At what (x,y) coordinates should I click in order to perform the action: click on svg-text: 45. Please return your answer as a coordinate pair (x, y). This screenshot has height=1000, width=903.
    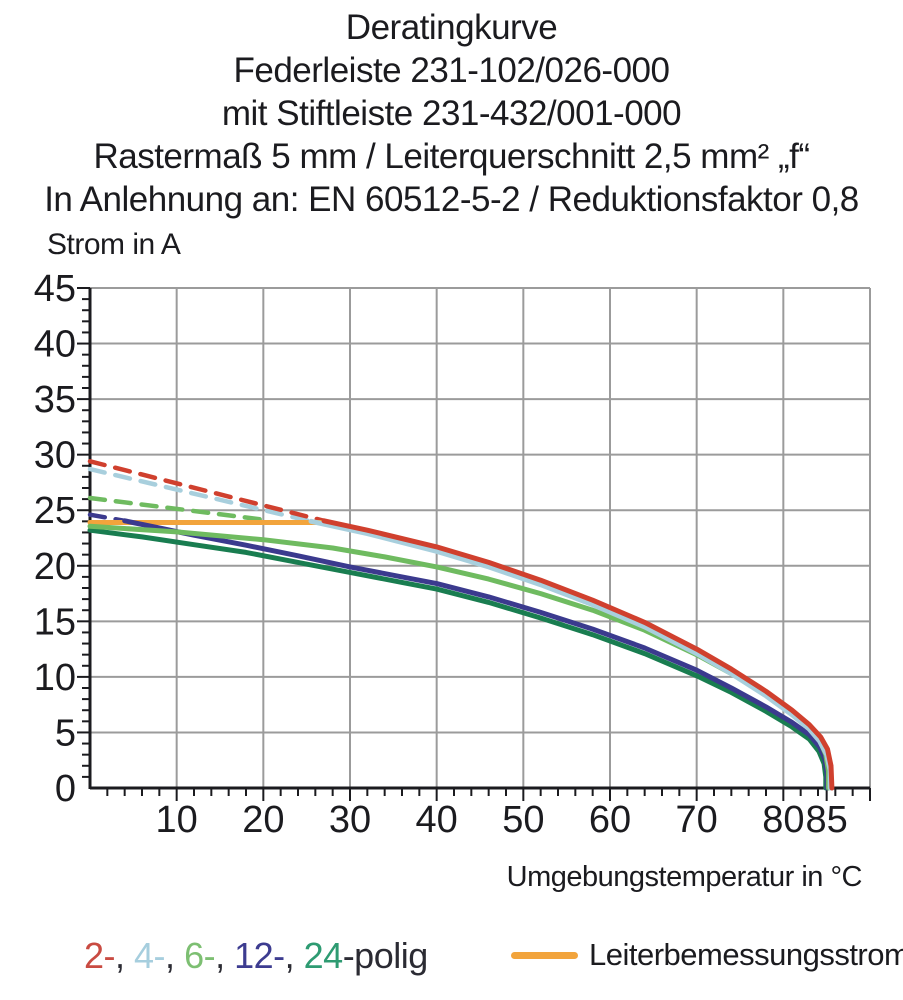
    Looking at the image, I should click on (55, 289).